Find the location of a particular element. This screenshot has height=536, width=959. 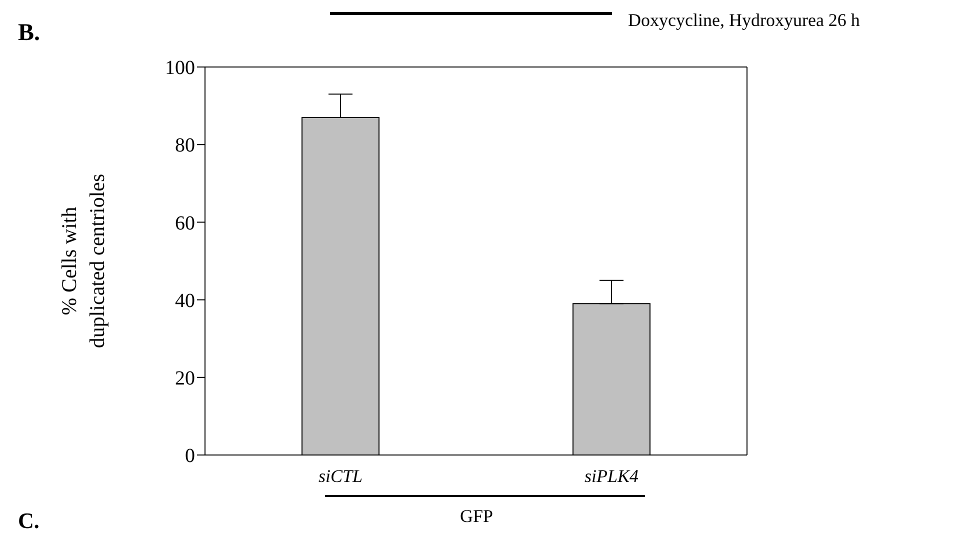

y-tick-label: 40 is located at coordinates (185, 301).